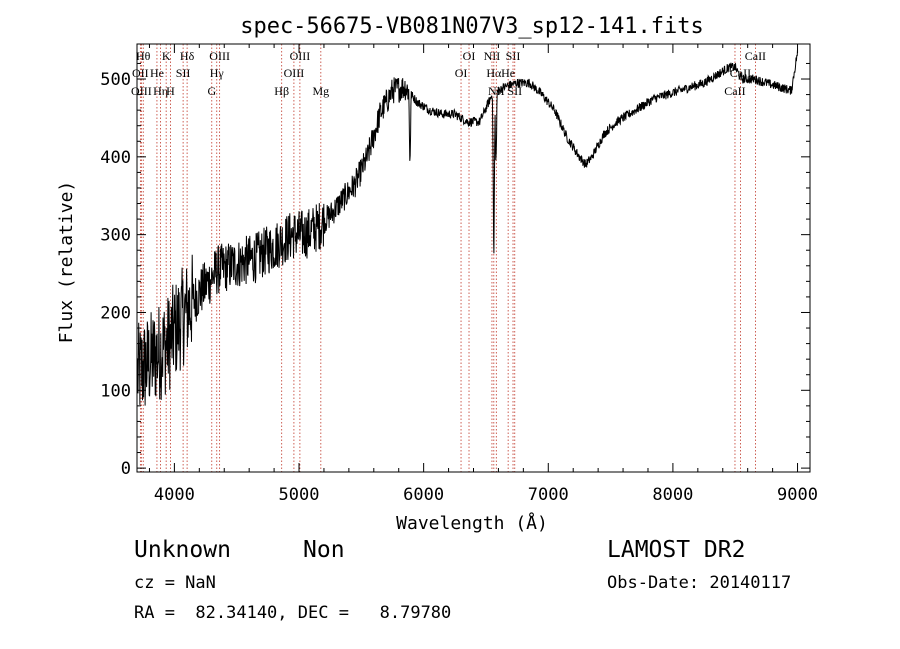 This screenshot has width=900, height=649. I want to click on x-tick-label: 7000, so click(548, 495).